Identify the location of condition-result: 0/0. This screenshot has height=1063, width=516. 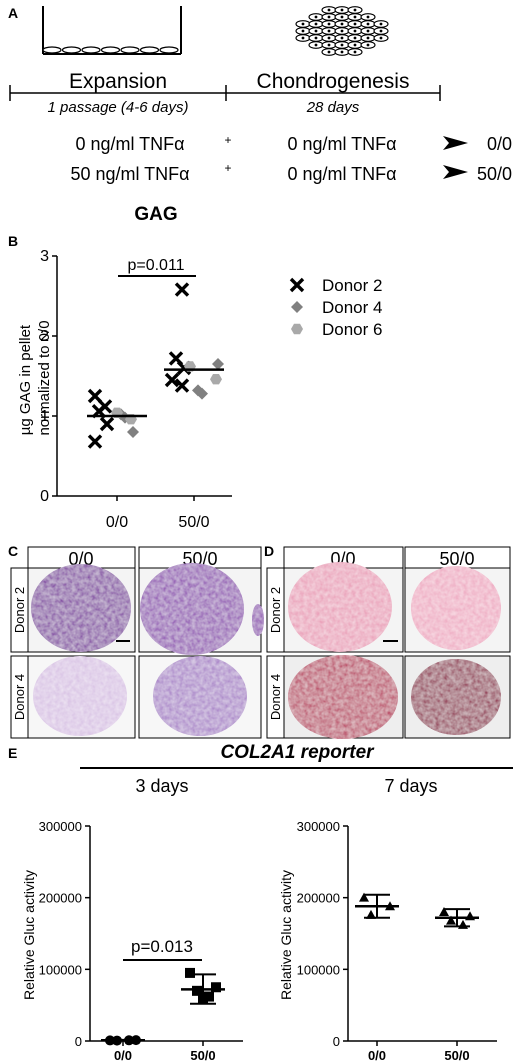
(499, 144).